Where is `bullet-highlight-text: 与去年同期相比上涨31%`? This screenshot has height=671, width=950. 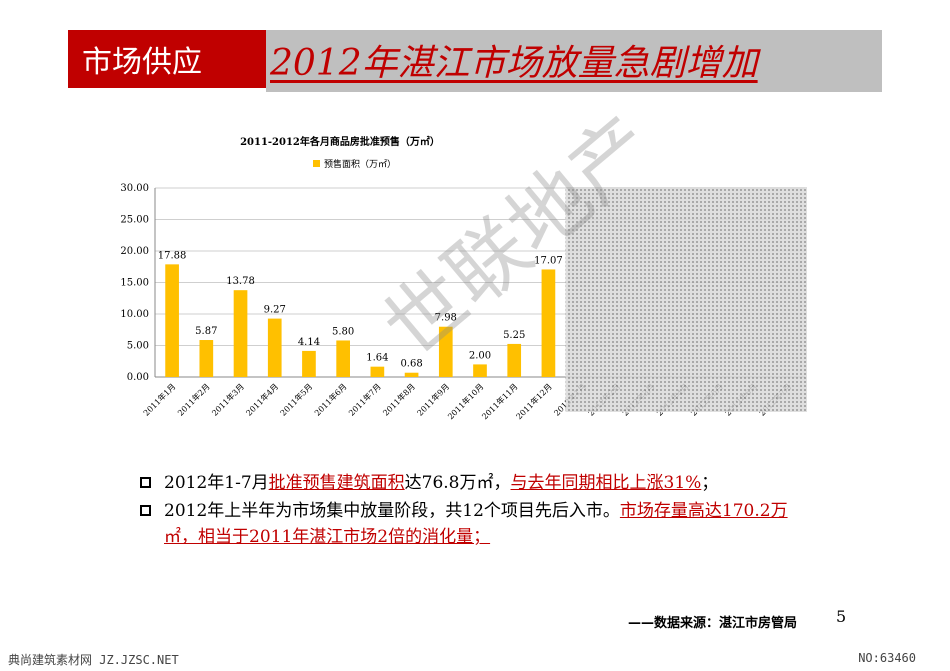
bullet-highlight-text: 与去年同期相比上涨31% is located at coordinates (606, 483).